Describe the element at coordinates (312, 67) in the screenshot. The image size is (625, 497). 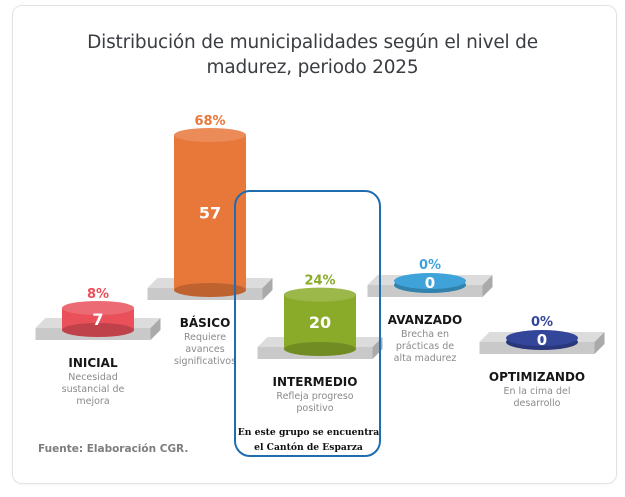
I see `chart-title-line-2: madurez, periodo 2025` at that location.